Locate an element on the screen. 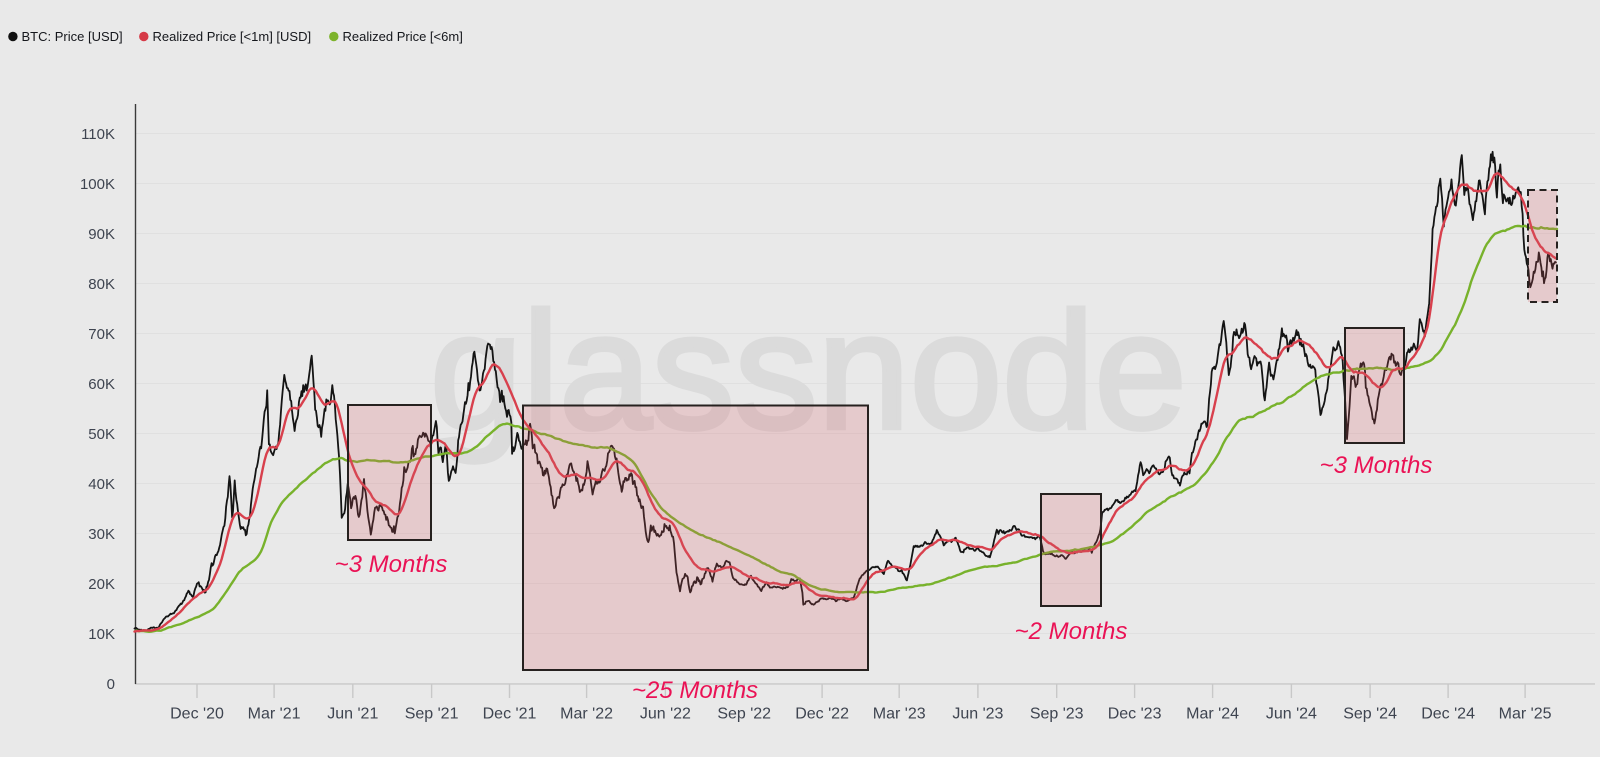 This screenshot has width=1600, height=757. svg-text: glassnode is located at coordinates (808, 371).